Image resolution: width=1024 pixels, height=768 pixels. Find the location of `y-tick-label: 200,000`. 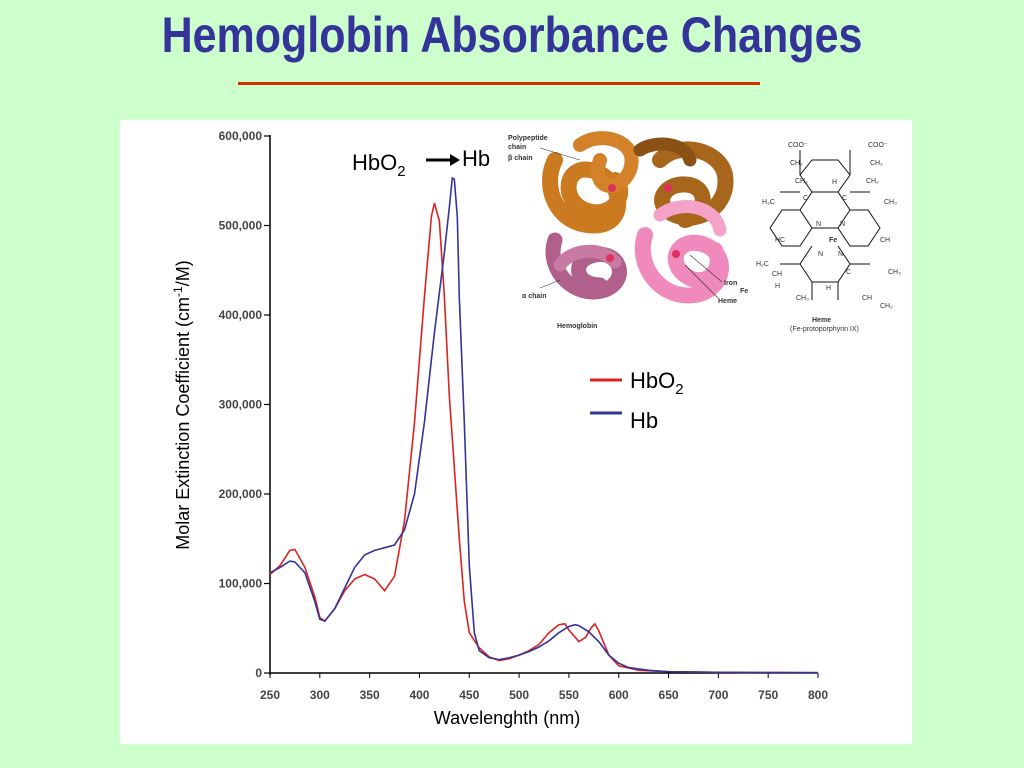

y-tick-label: 200,000 is located at coordinates (241, 494).